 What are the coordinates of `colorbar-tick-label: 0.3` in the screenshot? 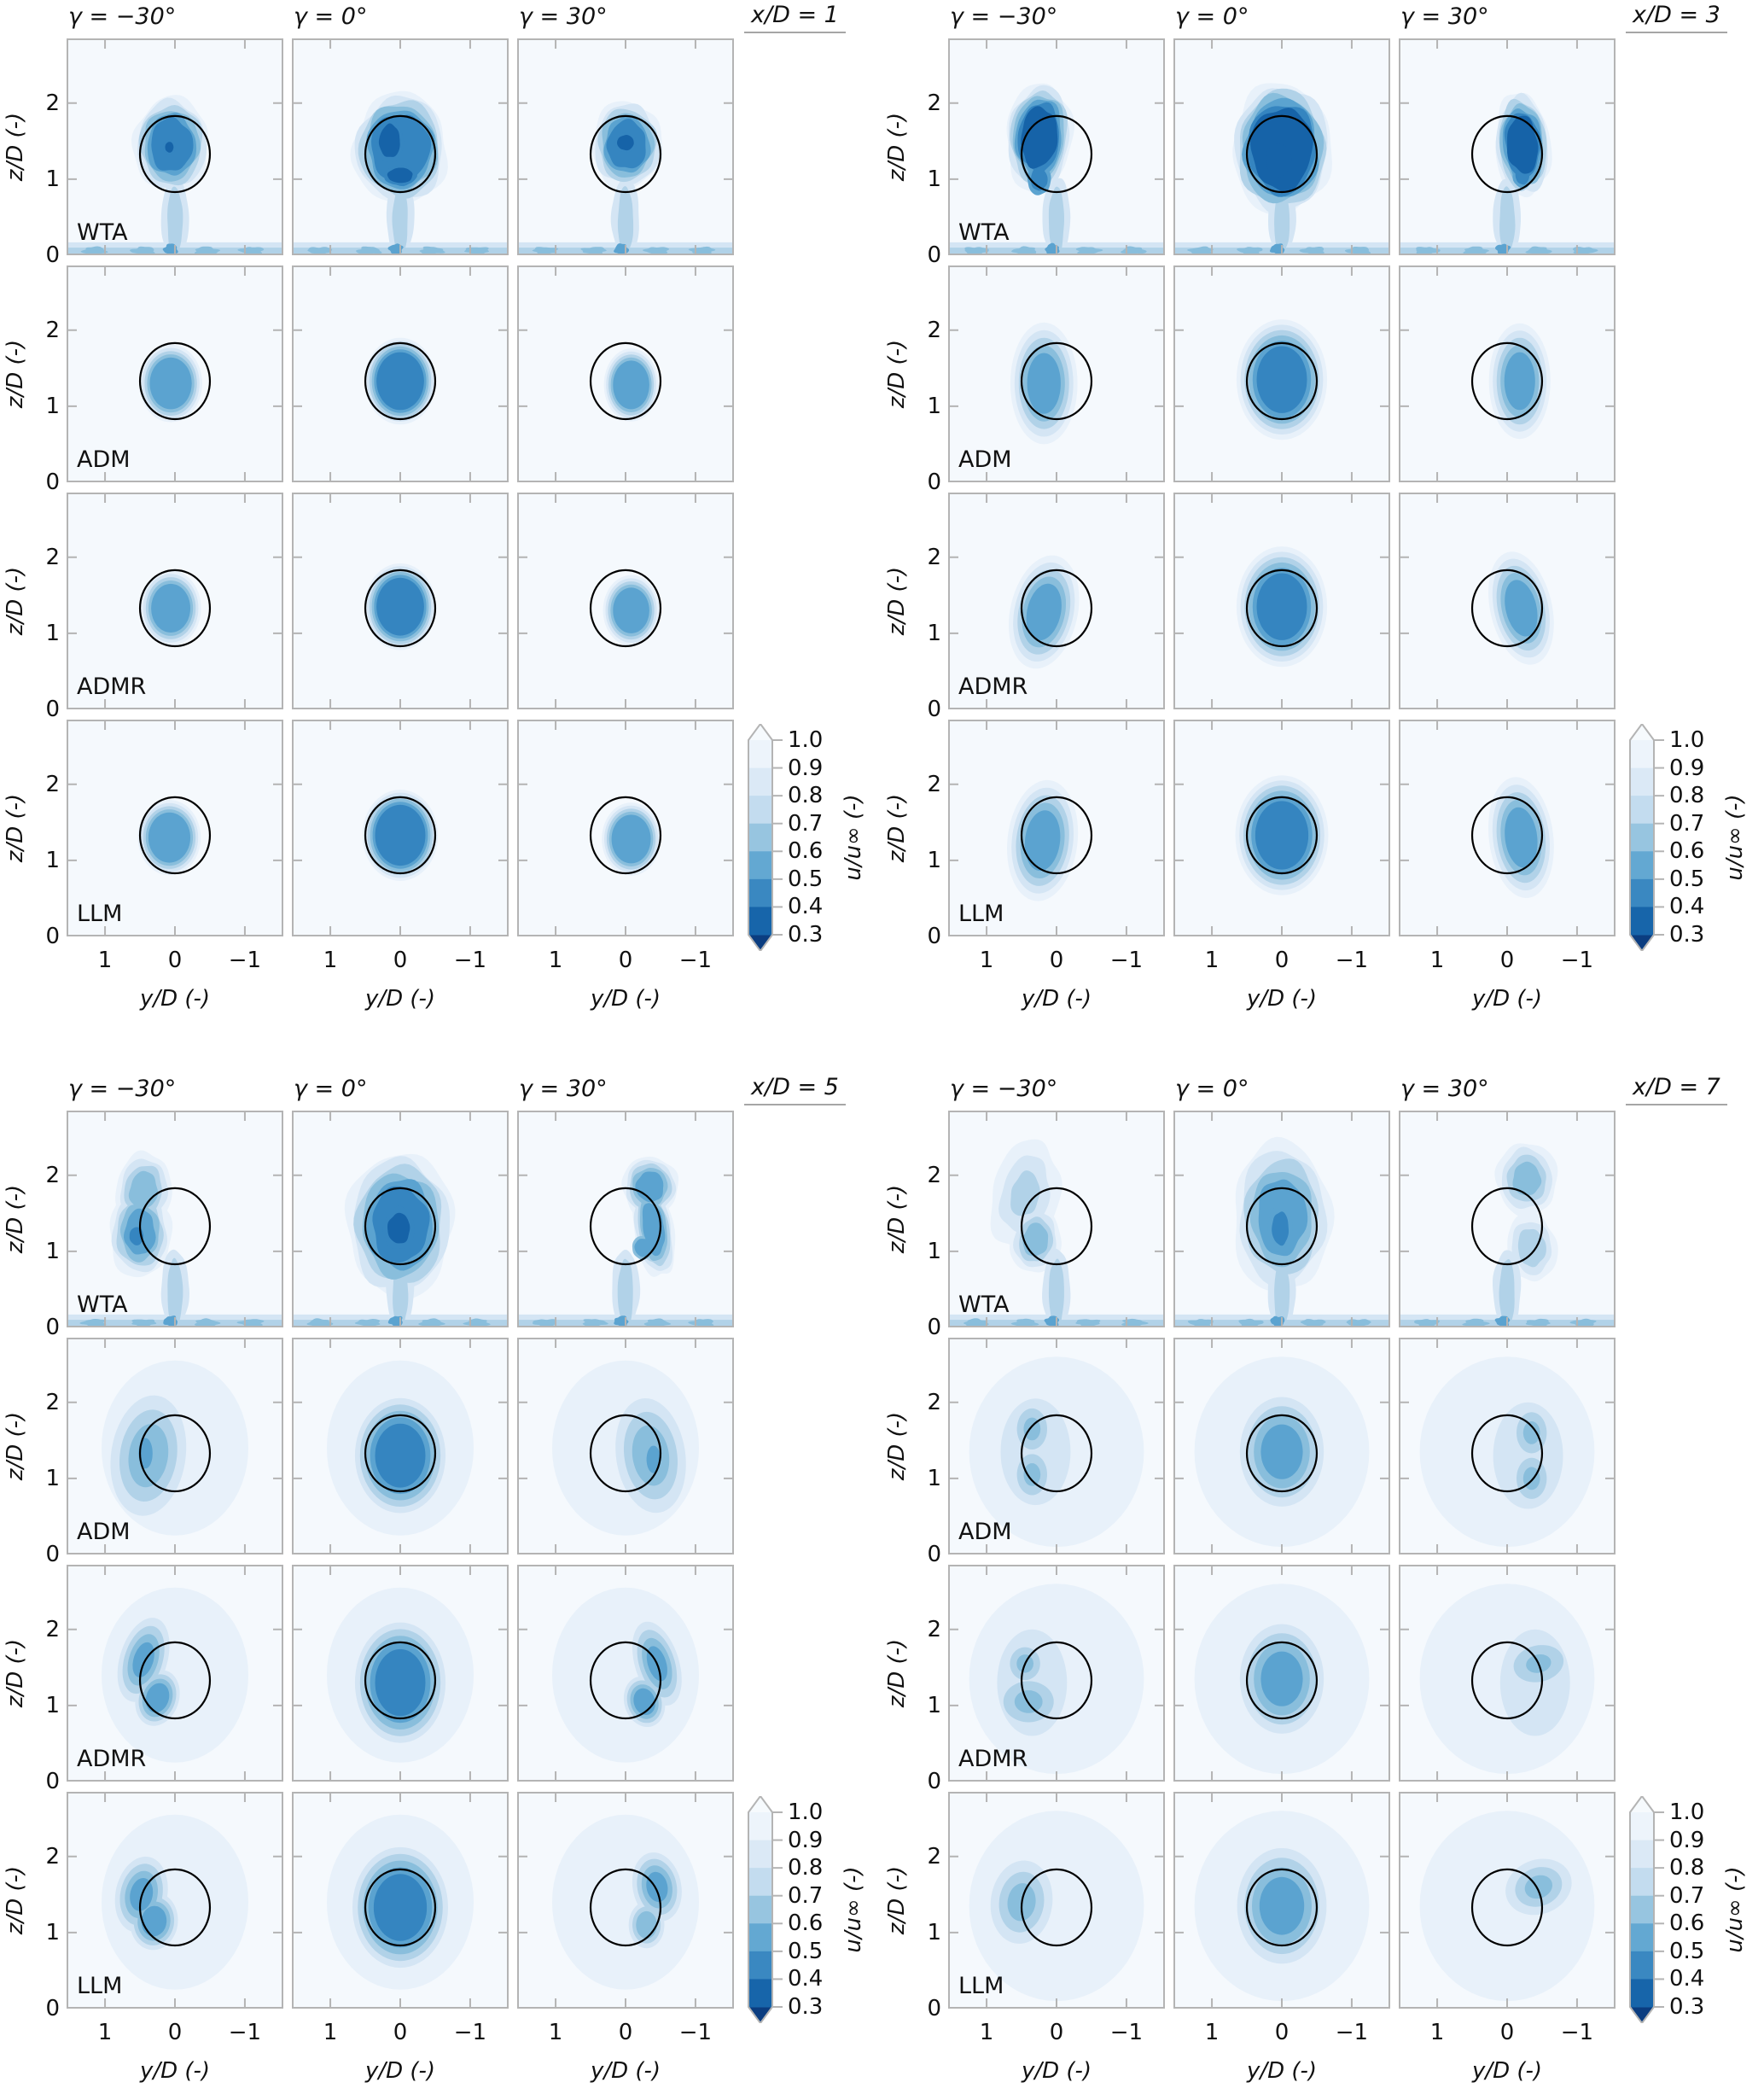 It's located at (1687, 935).